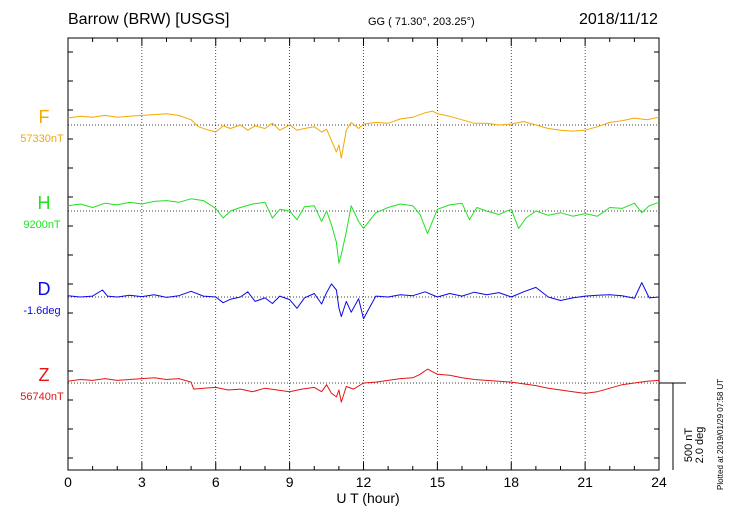  Describe the element at coordinates (364, 482) in the screenshot. I see `x-tick-label: 12` at that location.